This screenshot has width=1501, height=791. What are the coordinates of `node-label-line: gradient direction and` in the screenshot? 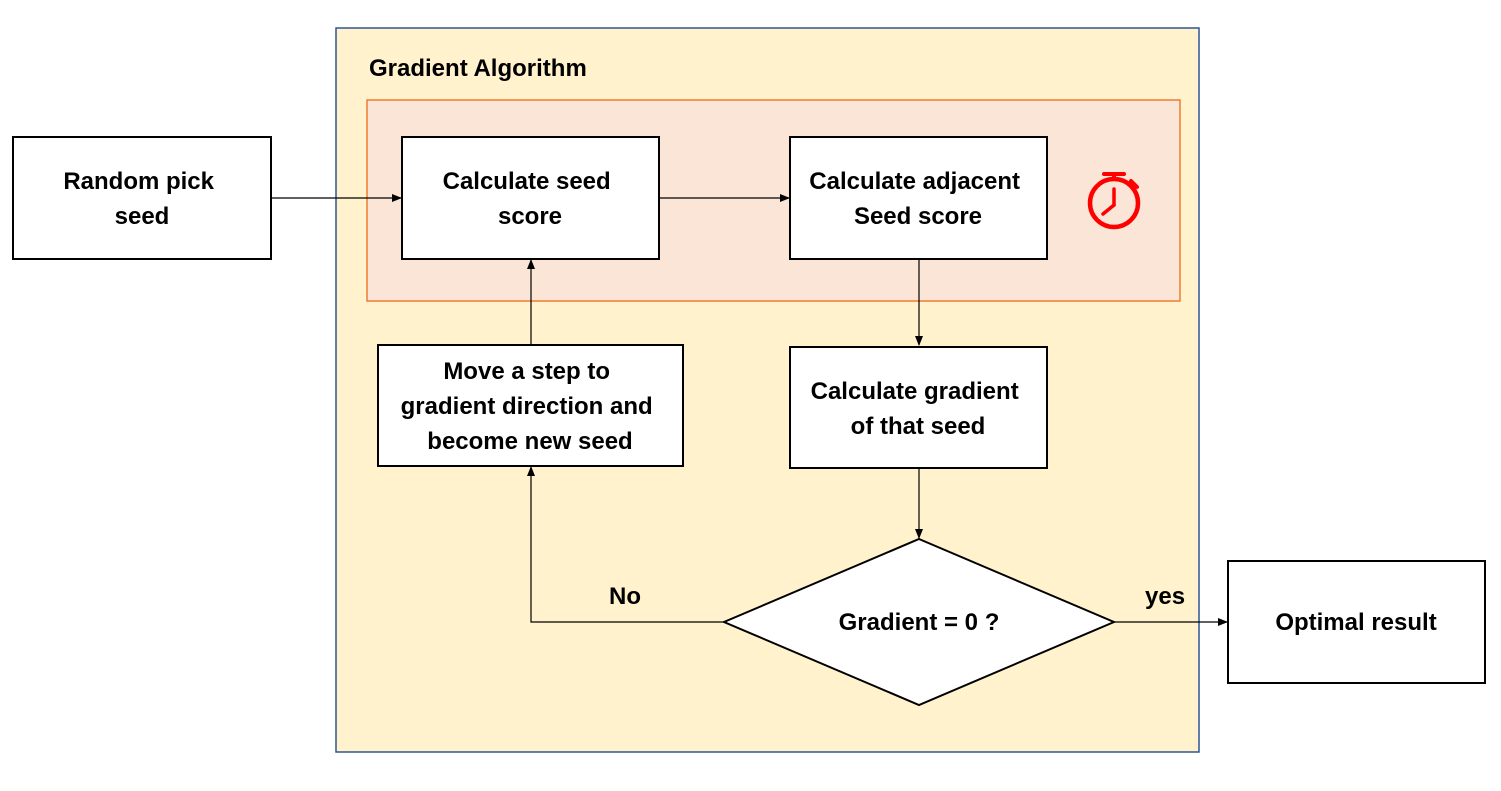 It's located at (527, 406).